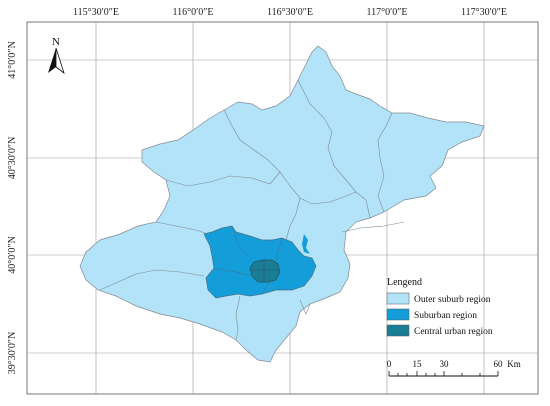  What do you see at coordinates (56, 42) in the screenshot?
I see `north-arrow-label: N` at bounding box center [56, 42].